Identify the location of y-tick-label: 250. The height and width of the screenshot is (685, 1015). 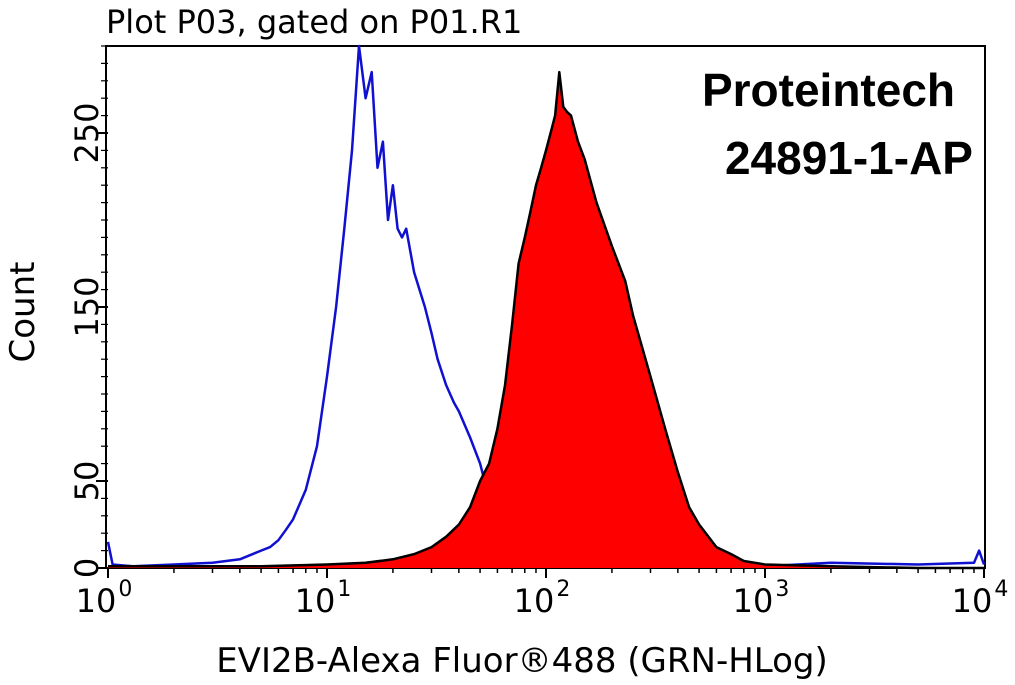
(87, 132).